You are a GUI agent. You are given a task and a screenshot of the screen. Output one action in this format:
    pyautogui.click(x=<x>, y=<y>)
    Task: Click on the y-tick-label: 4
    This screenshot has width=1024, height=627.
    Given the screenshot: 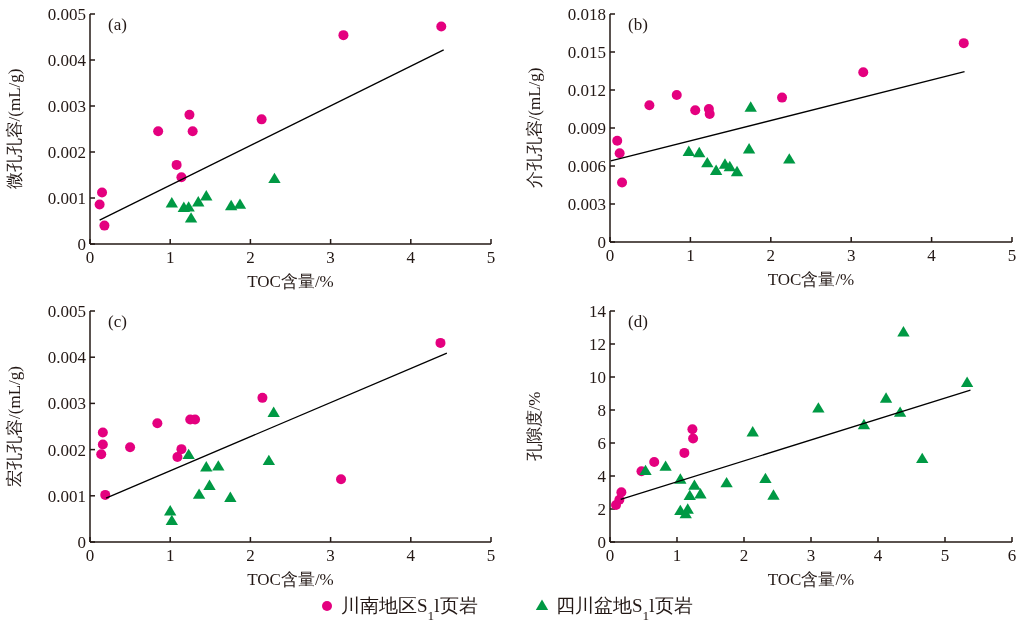 What is the action you would take?
    pyautogui.click(x=602, y=476)
    